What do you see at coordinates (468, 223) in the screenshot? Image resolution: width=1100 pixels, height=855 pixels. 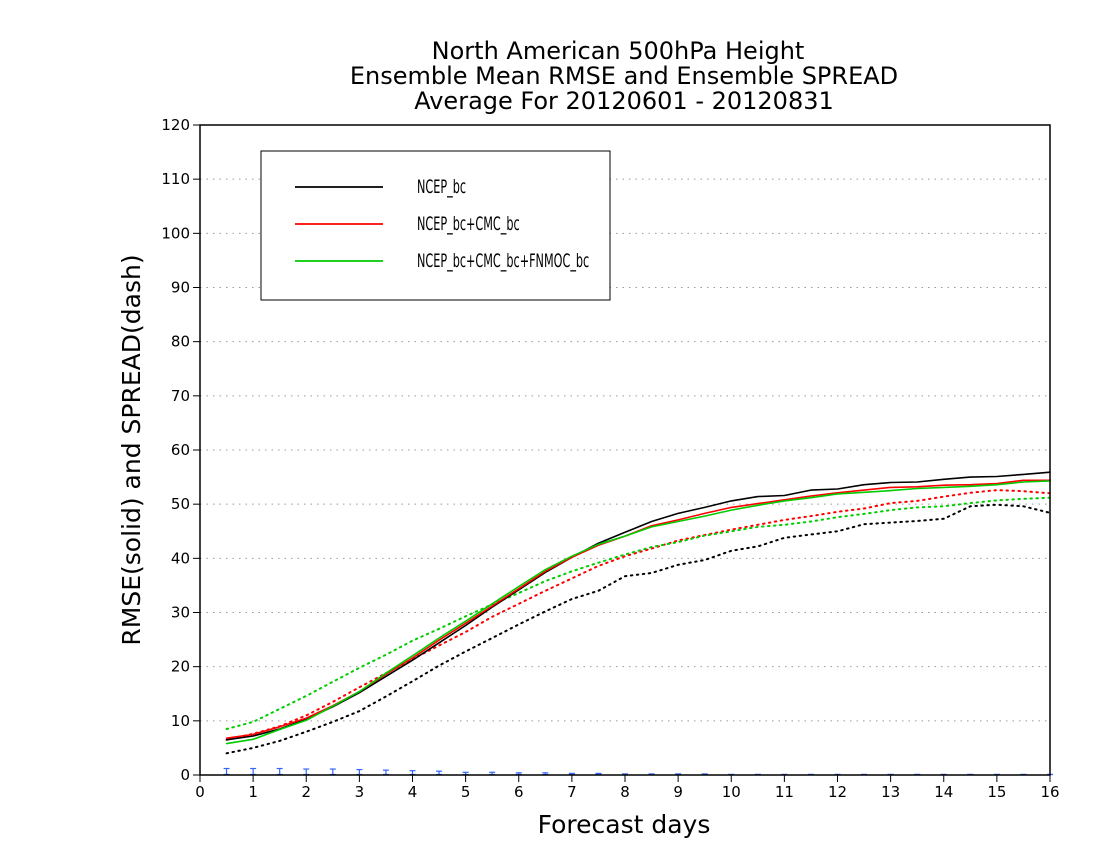 I see `legend-label: NCEP_bc+CMC_bc` at bounding box center [468, 223].